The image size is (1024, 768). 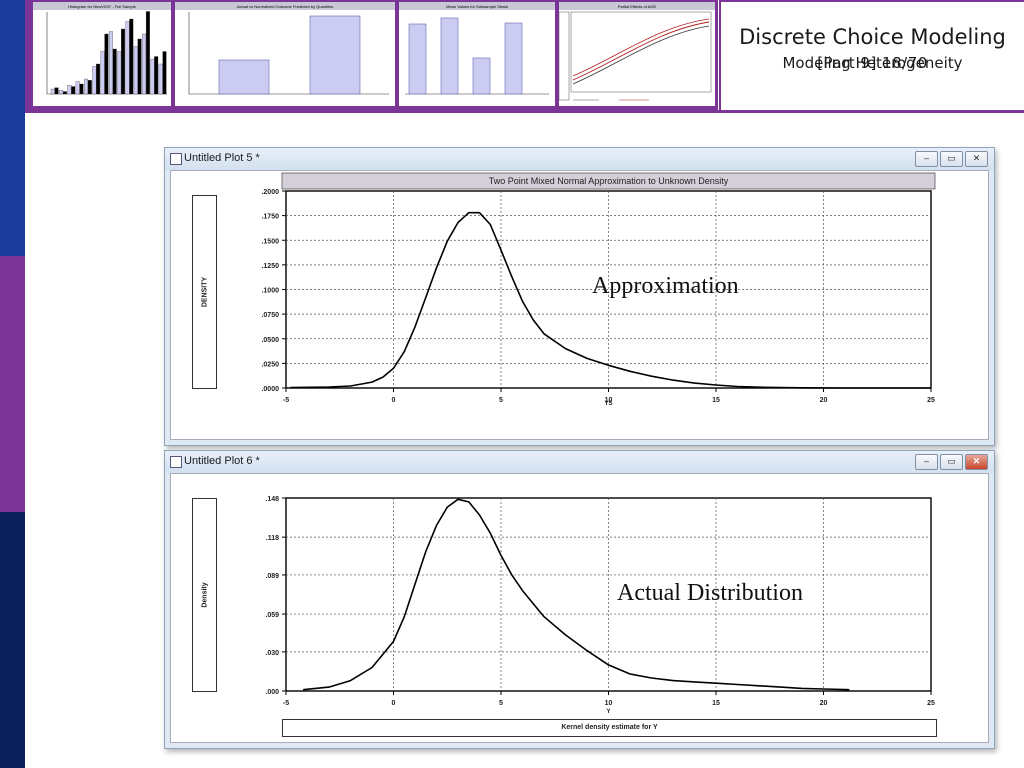 I want to click on header-divider, so click(x=524, y=111).